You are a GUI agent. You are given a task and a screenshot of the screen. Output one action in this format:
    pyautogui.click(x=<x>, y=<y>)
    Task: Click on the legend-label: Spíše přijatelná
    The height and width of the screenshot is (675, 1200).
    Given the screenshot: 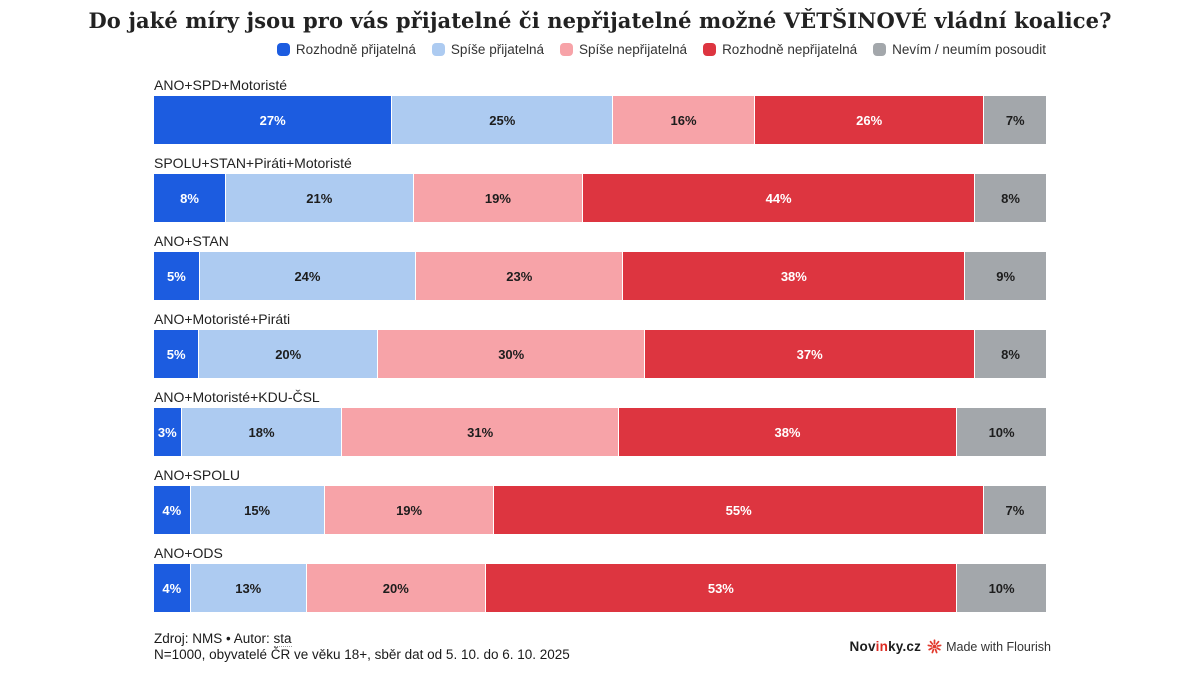 What is the action you would take?
    pyautogui.click(x=497, y=49)
    